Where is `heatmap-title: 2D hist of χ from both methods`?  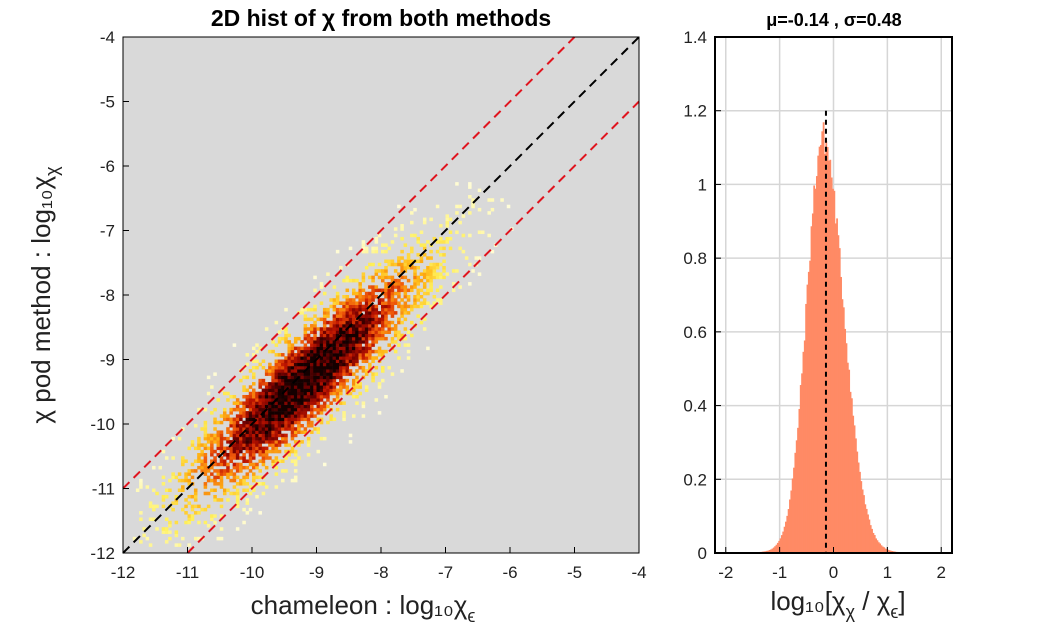
heatmap-title: 2D hist of χ from both methods is located at coordinates (381, 18).